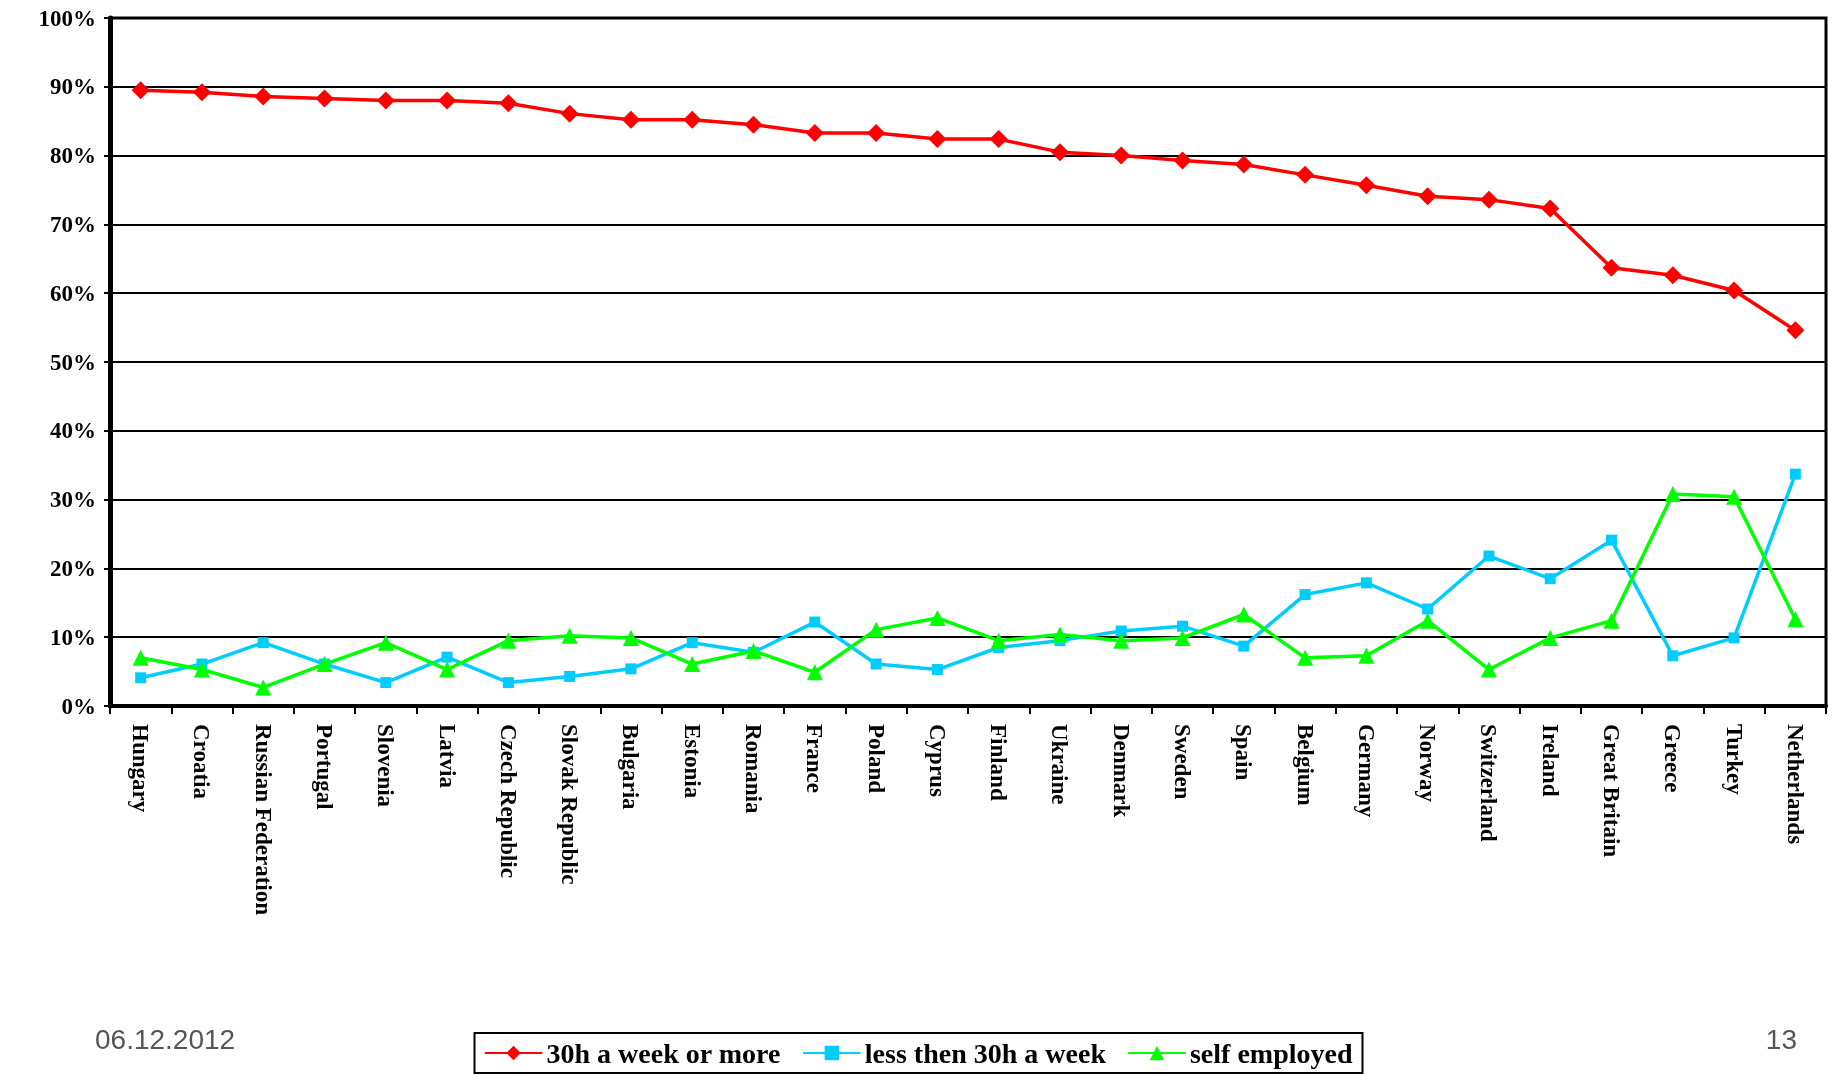 The image size is (1837, 1075). What do you see at coordinates (1611, 791) in the screenshot?
I see `x-tick-label: Great Britain` at bounding box center [1611, 791].